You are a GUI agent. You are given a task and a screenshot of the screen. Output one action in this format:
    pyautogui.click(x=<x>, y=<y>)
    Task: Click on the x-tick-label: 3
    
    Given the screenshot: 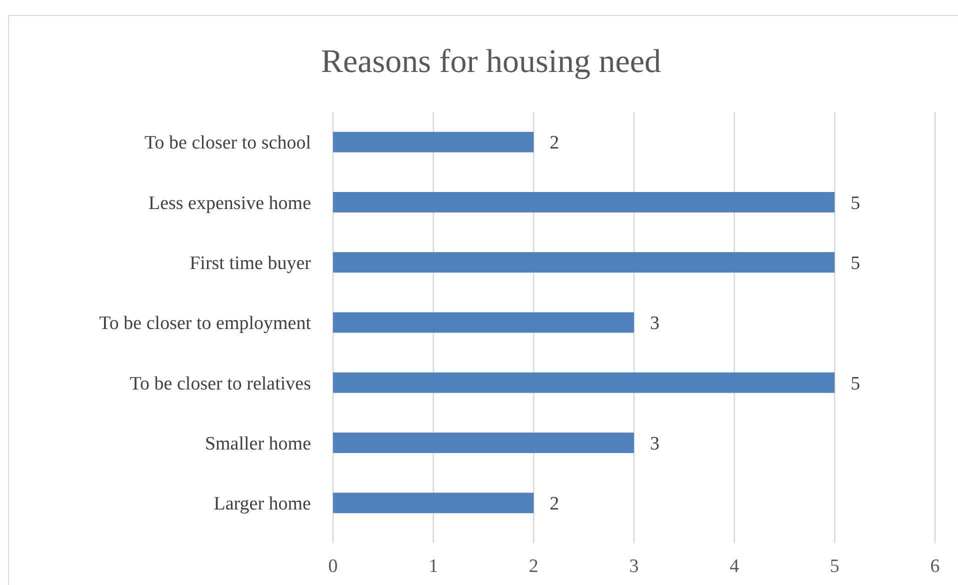 What is the action you would take?
    pyautogui.click(x=634, y=566)
    